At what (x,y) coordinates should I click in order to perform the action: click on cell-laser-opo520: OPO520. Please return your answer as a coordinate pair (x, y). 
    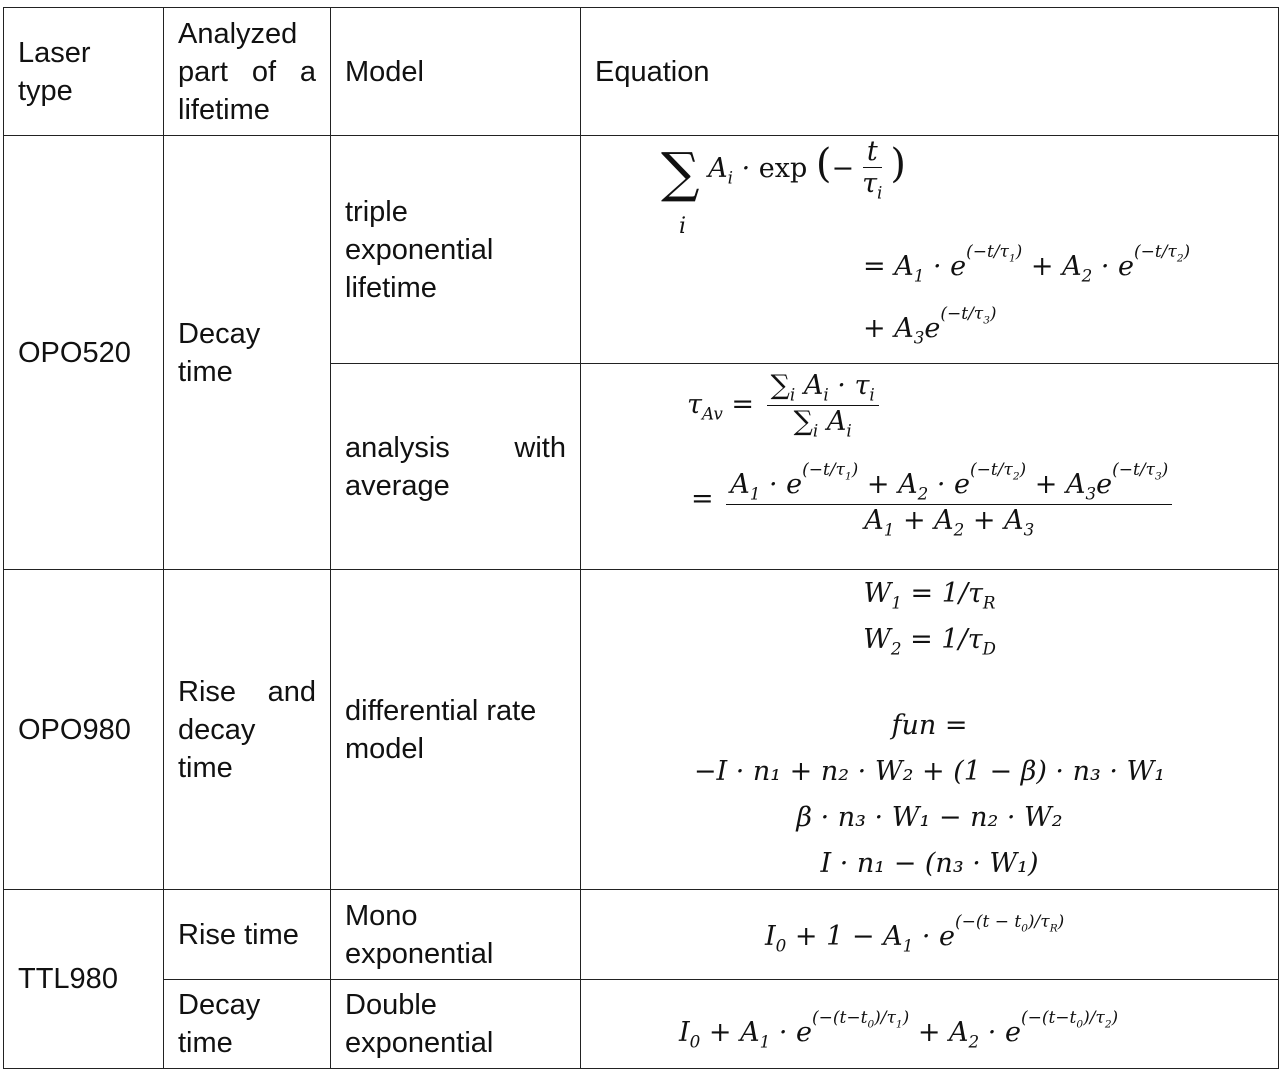
    Looking at the image, I should click on (83, 352).